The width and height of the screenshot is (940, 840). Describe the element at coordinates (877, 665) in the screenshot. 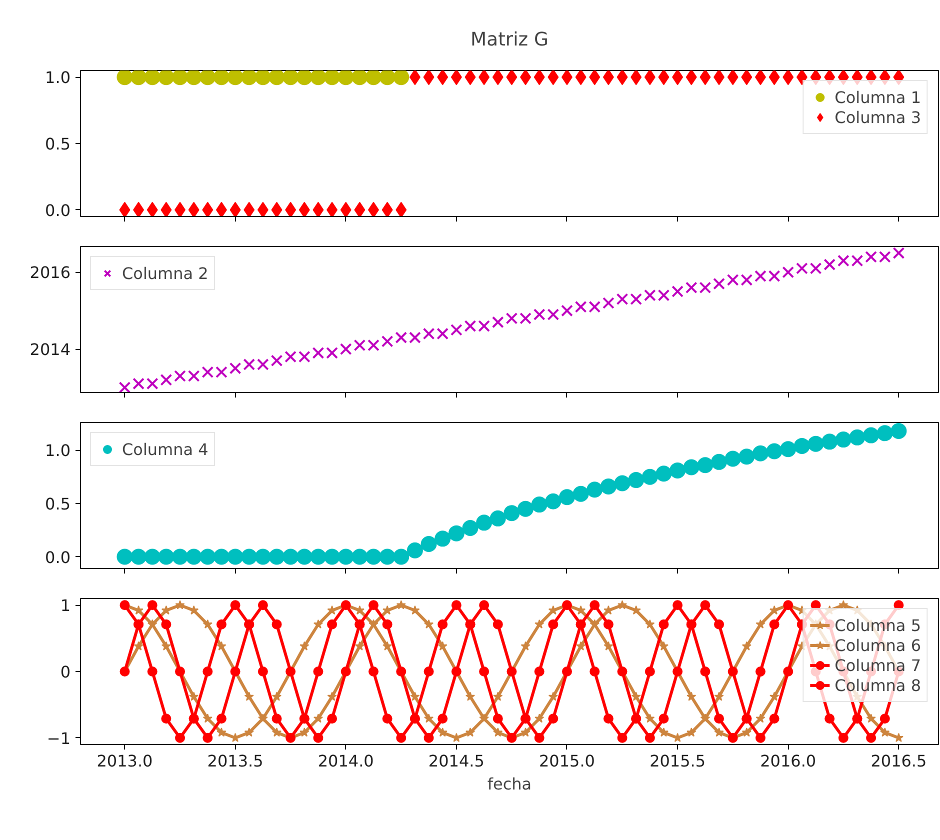

I see `legend-label: Columna 7` at that location.